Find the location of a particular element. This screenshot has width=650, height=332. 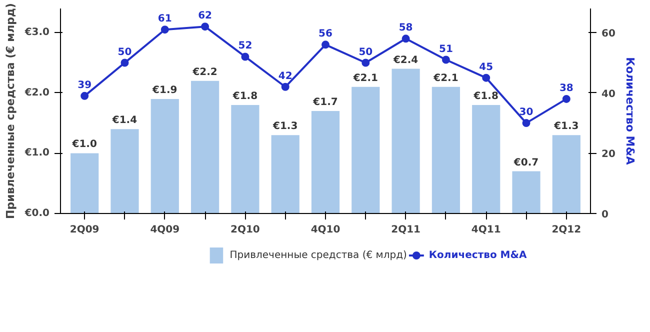

data-label: 45 is located at coordinates (486, 67).